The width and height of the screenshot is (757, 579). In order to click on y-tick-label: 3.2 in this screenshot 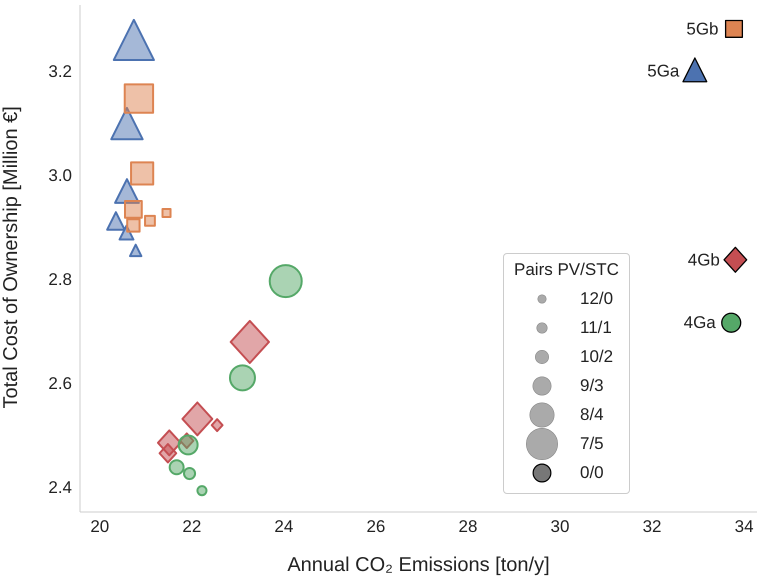, I will do `click(60, 72)`.